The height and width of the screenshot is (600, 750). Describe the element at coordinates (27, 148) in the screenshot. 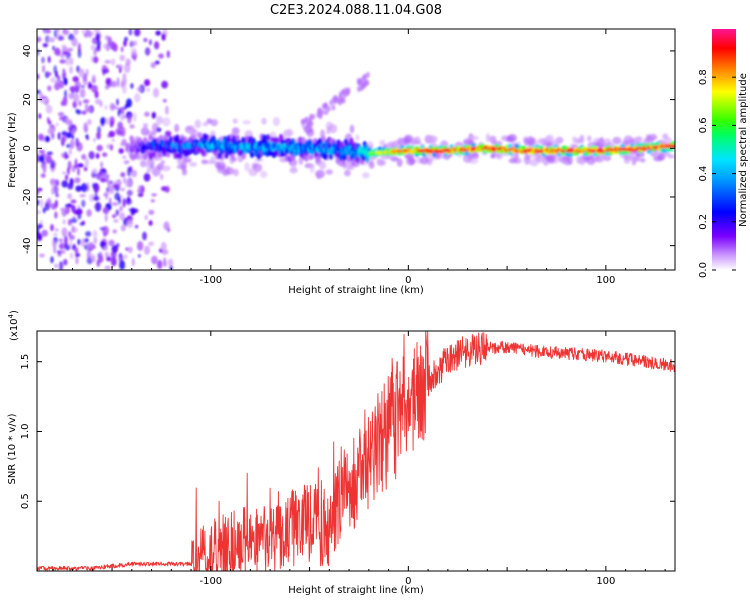

I see `y-tick-label: 0` at that location.